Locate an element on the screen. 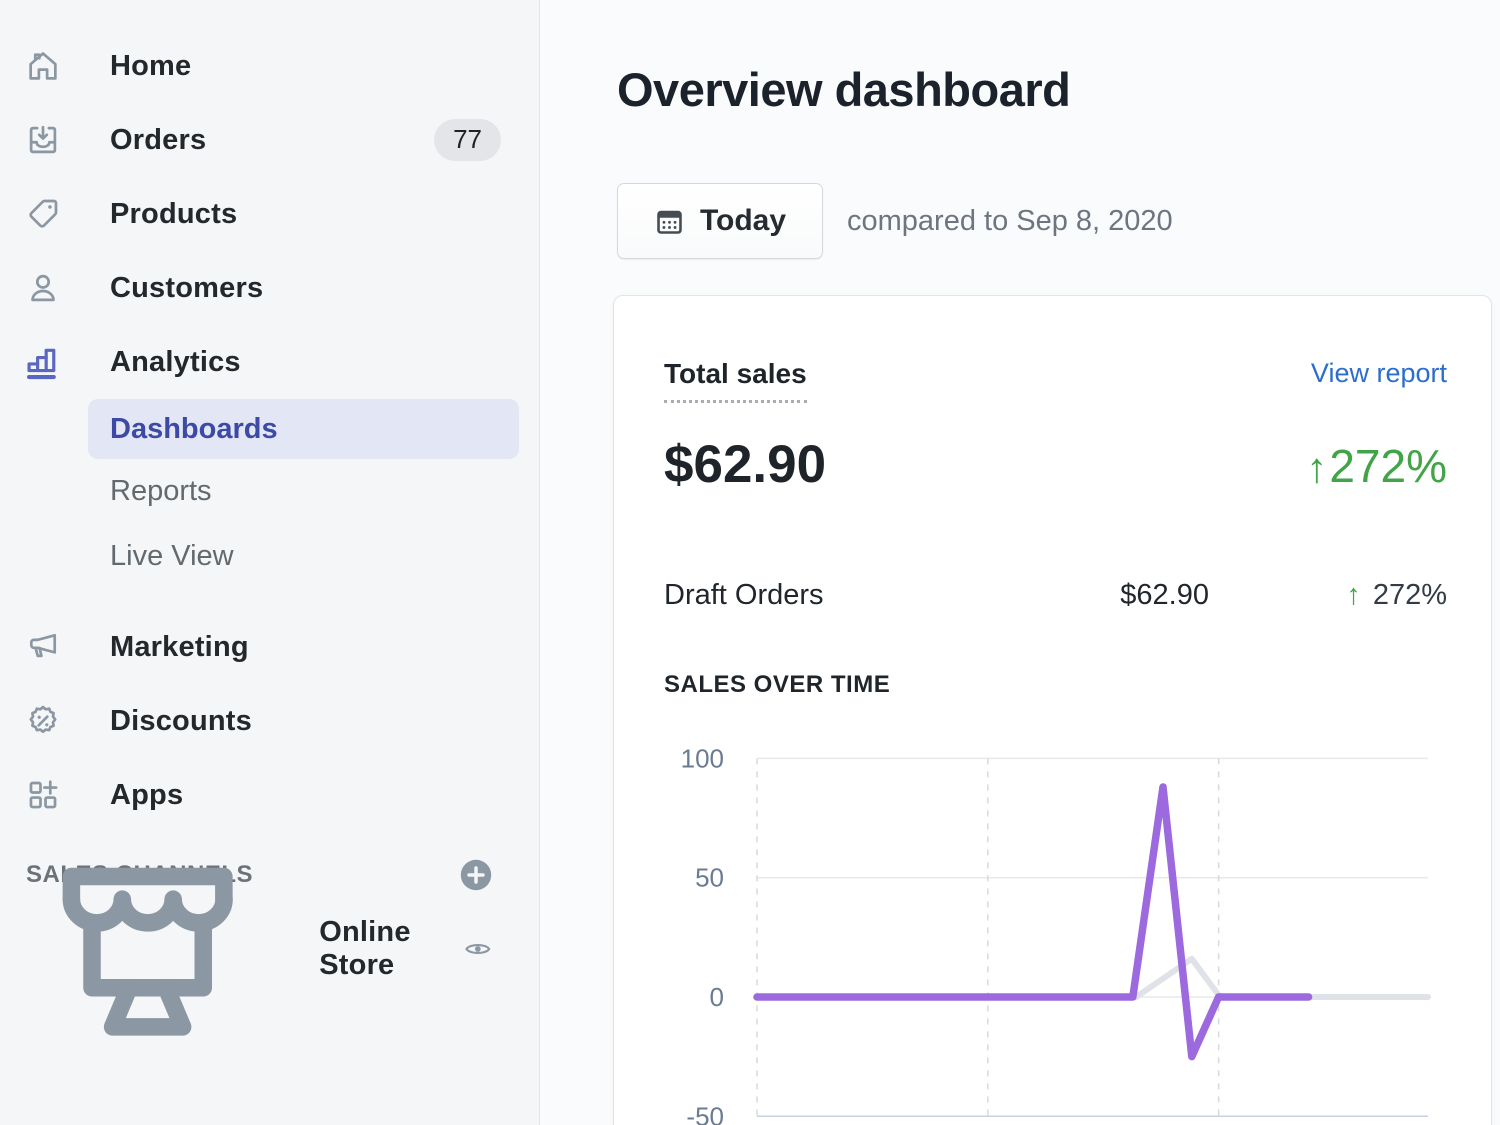 The width and height of the screenshot is (1500, 1125). orders-icon is located at coordinates (43, 140).